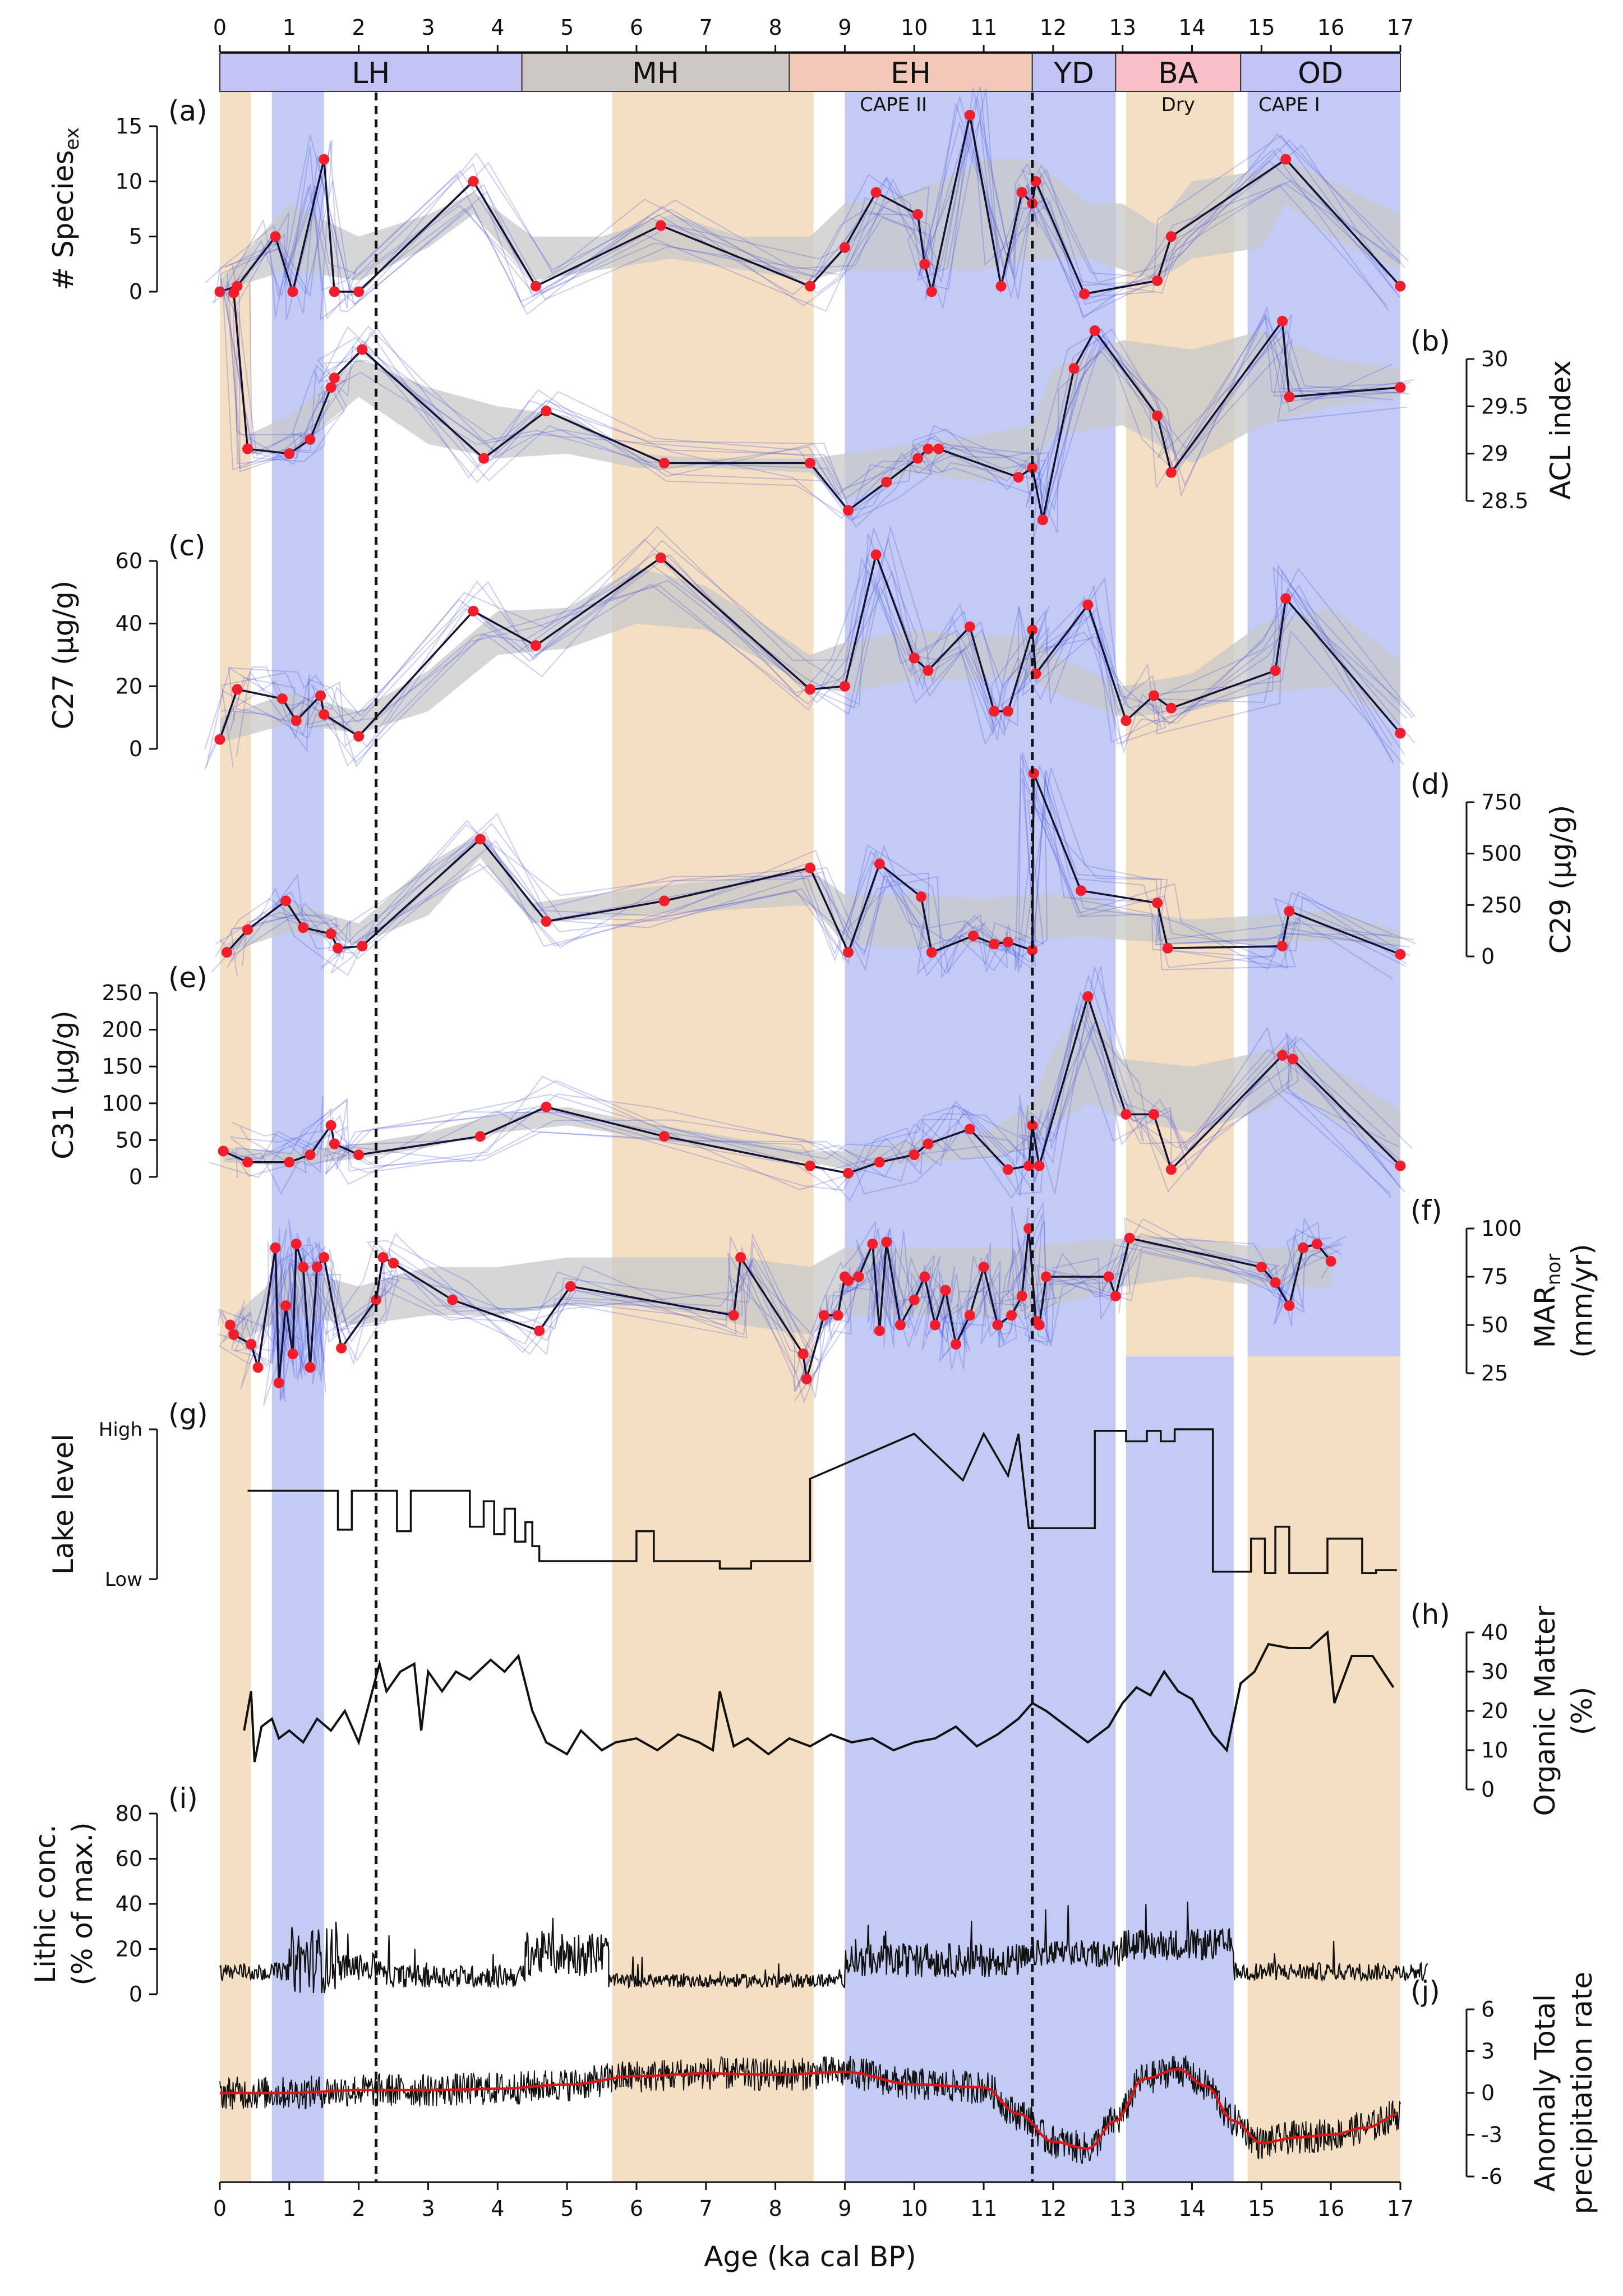 The image size is (1623, 2296). What do you see at coordinates (497, 27) in the screenshot?
I see `top-tick-label: 4` at bounding box center [497, 27].